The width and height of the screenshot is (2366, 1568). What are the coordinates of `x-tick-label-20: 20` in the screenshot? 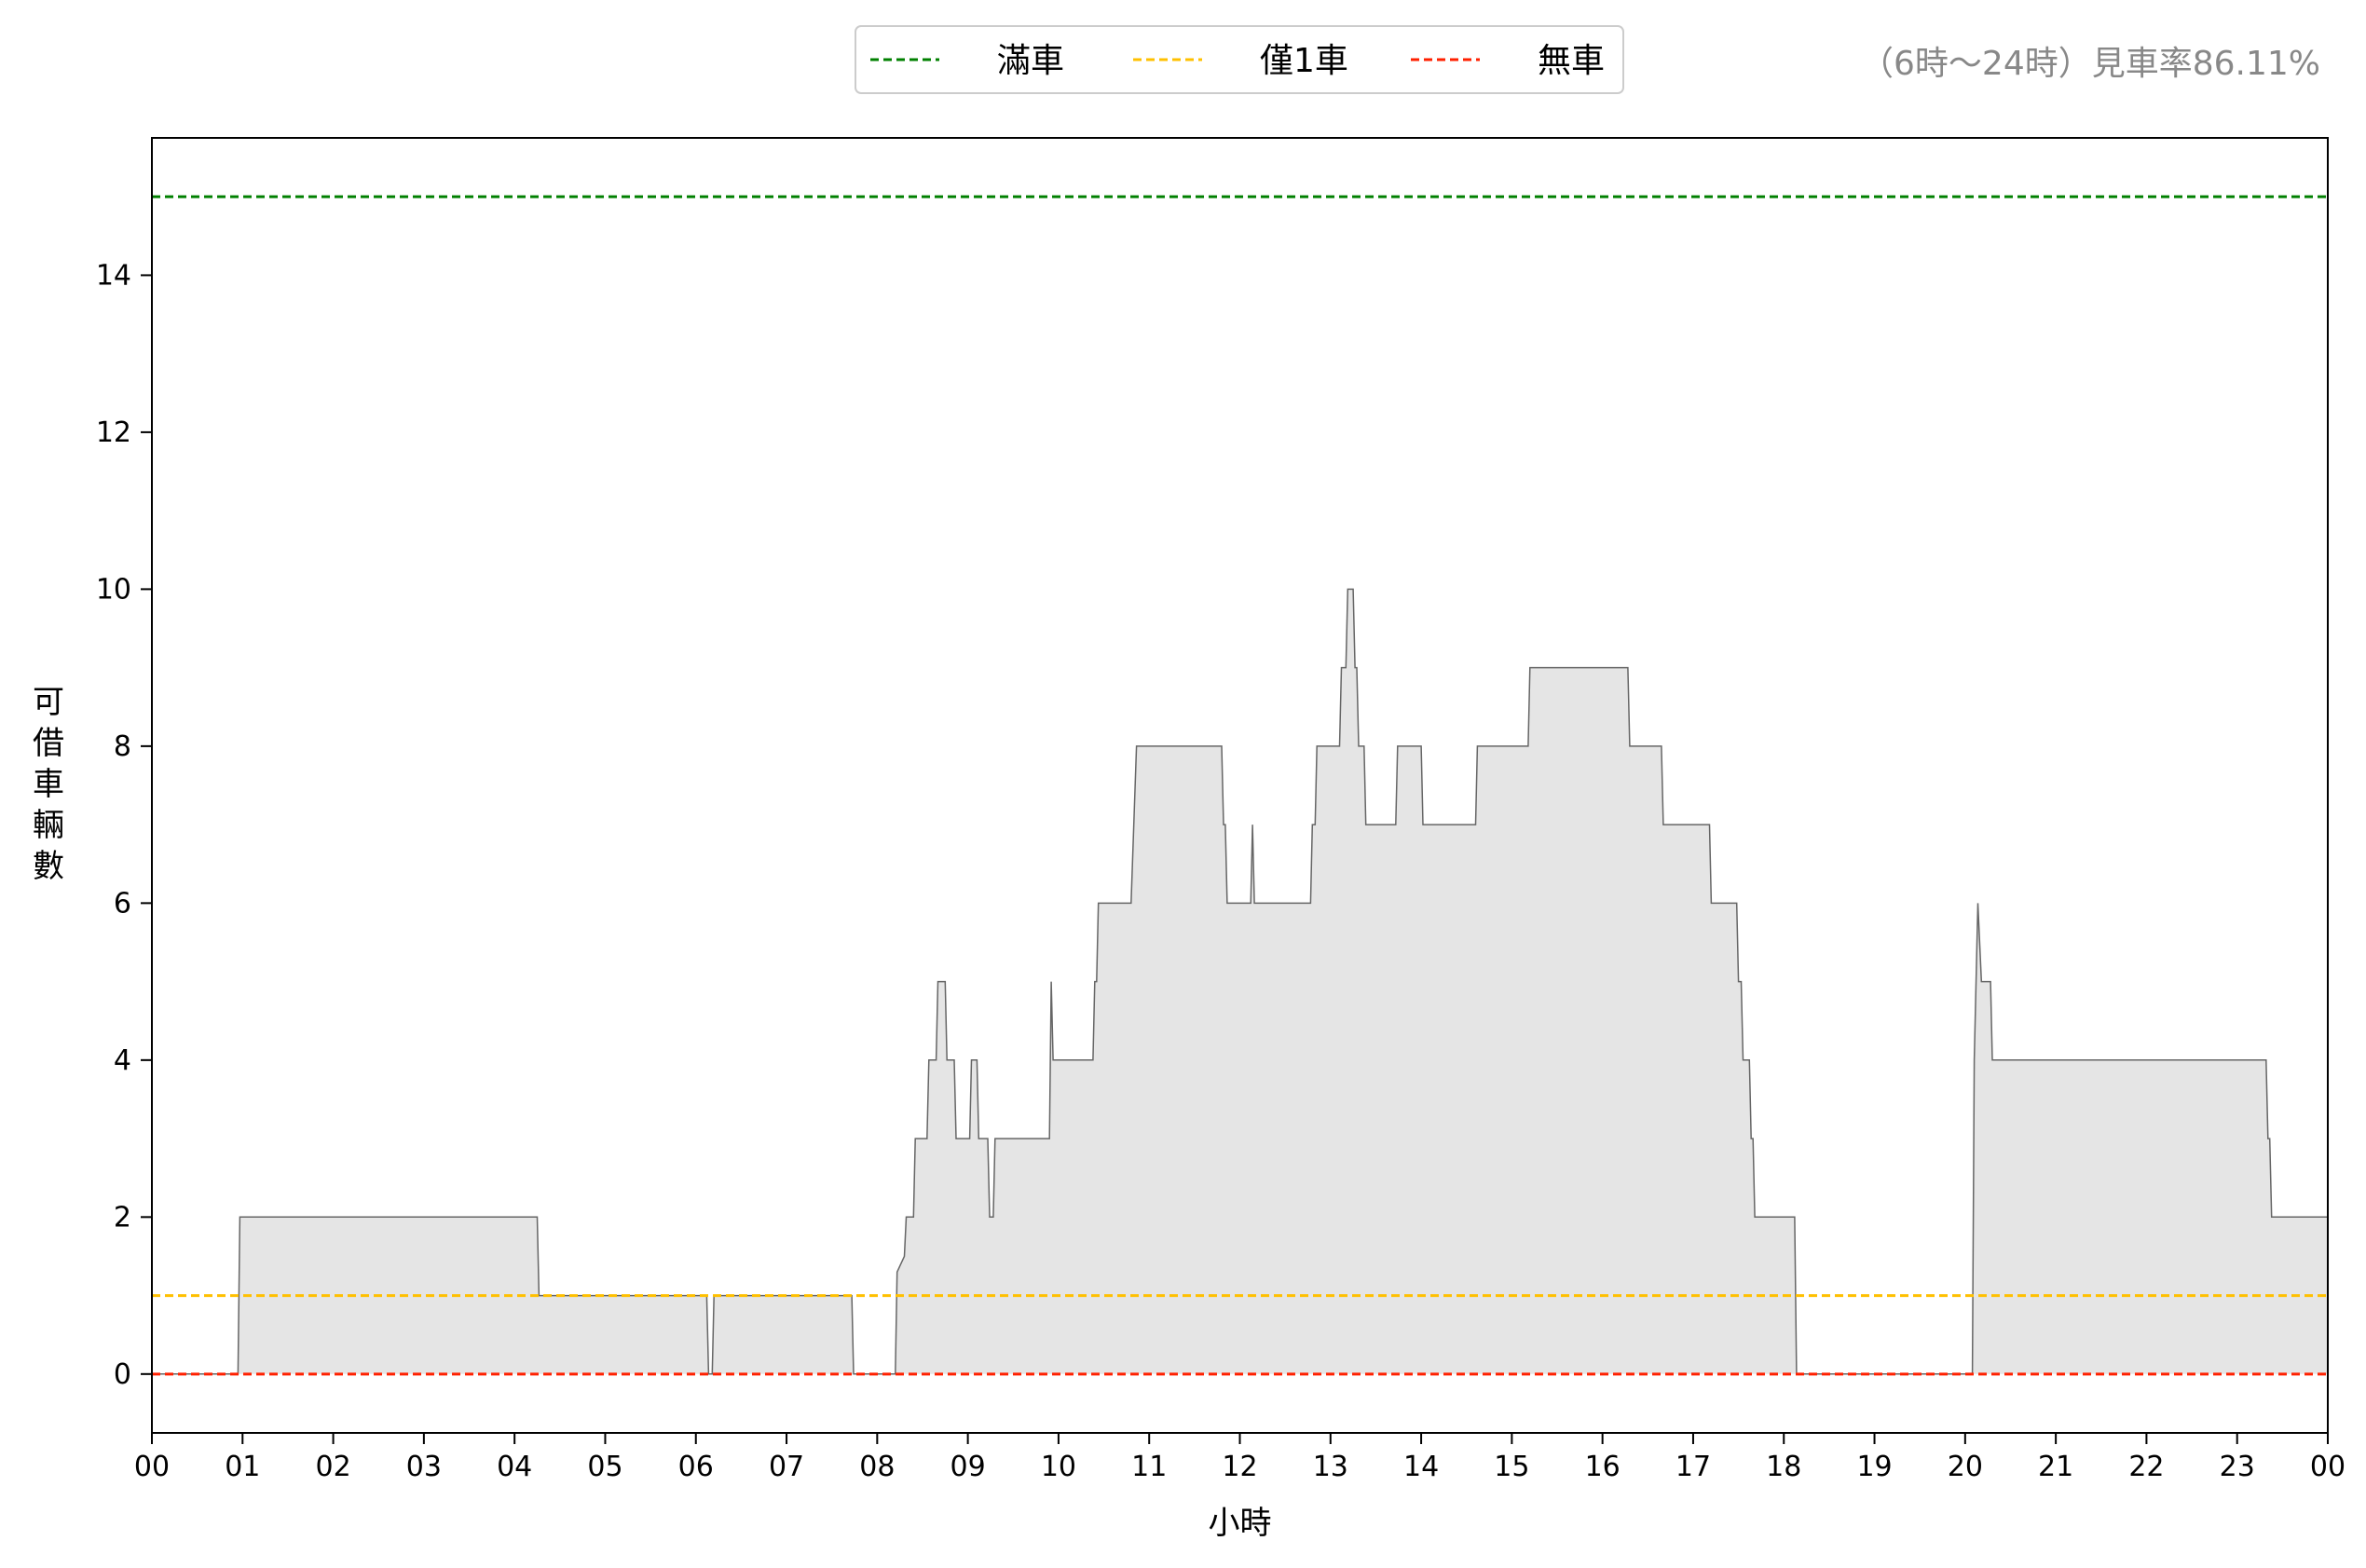 It's located at (1965, 1467).